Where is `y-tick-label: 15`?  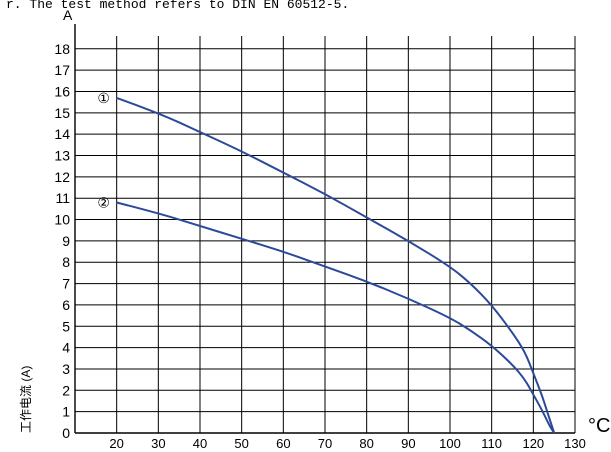 y-tick-label: 15 is located at coordinates (62, 113).